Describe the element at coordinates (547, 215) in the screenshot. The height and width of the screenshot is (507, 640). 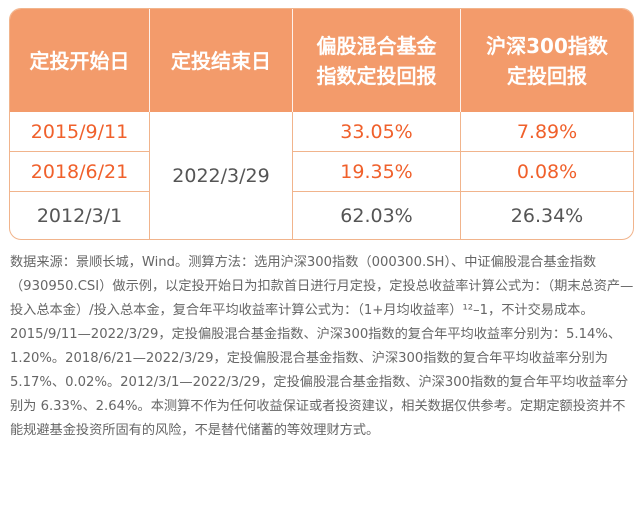
I see `row3-hs300-return: 26.34%` at that location.